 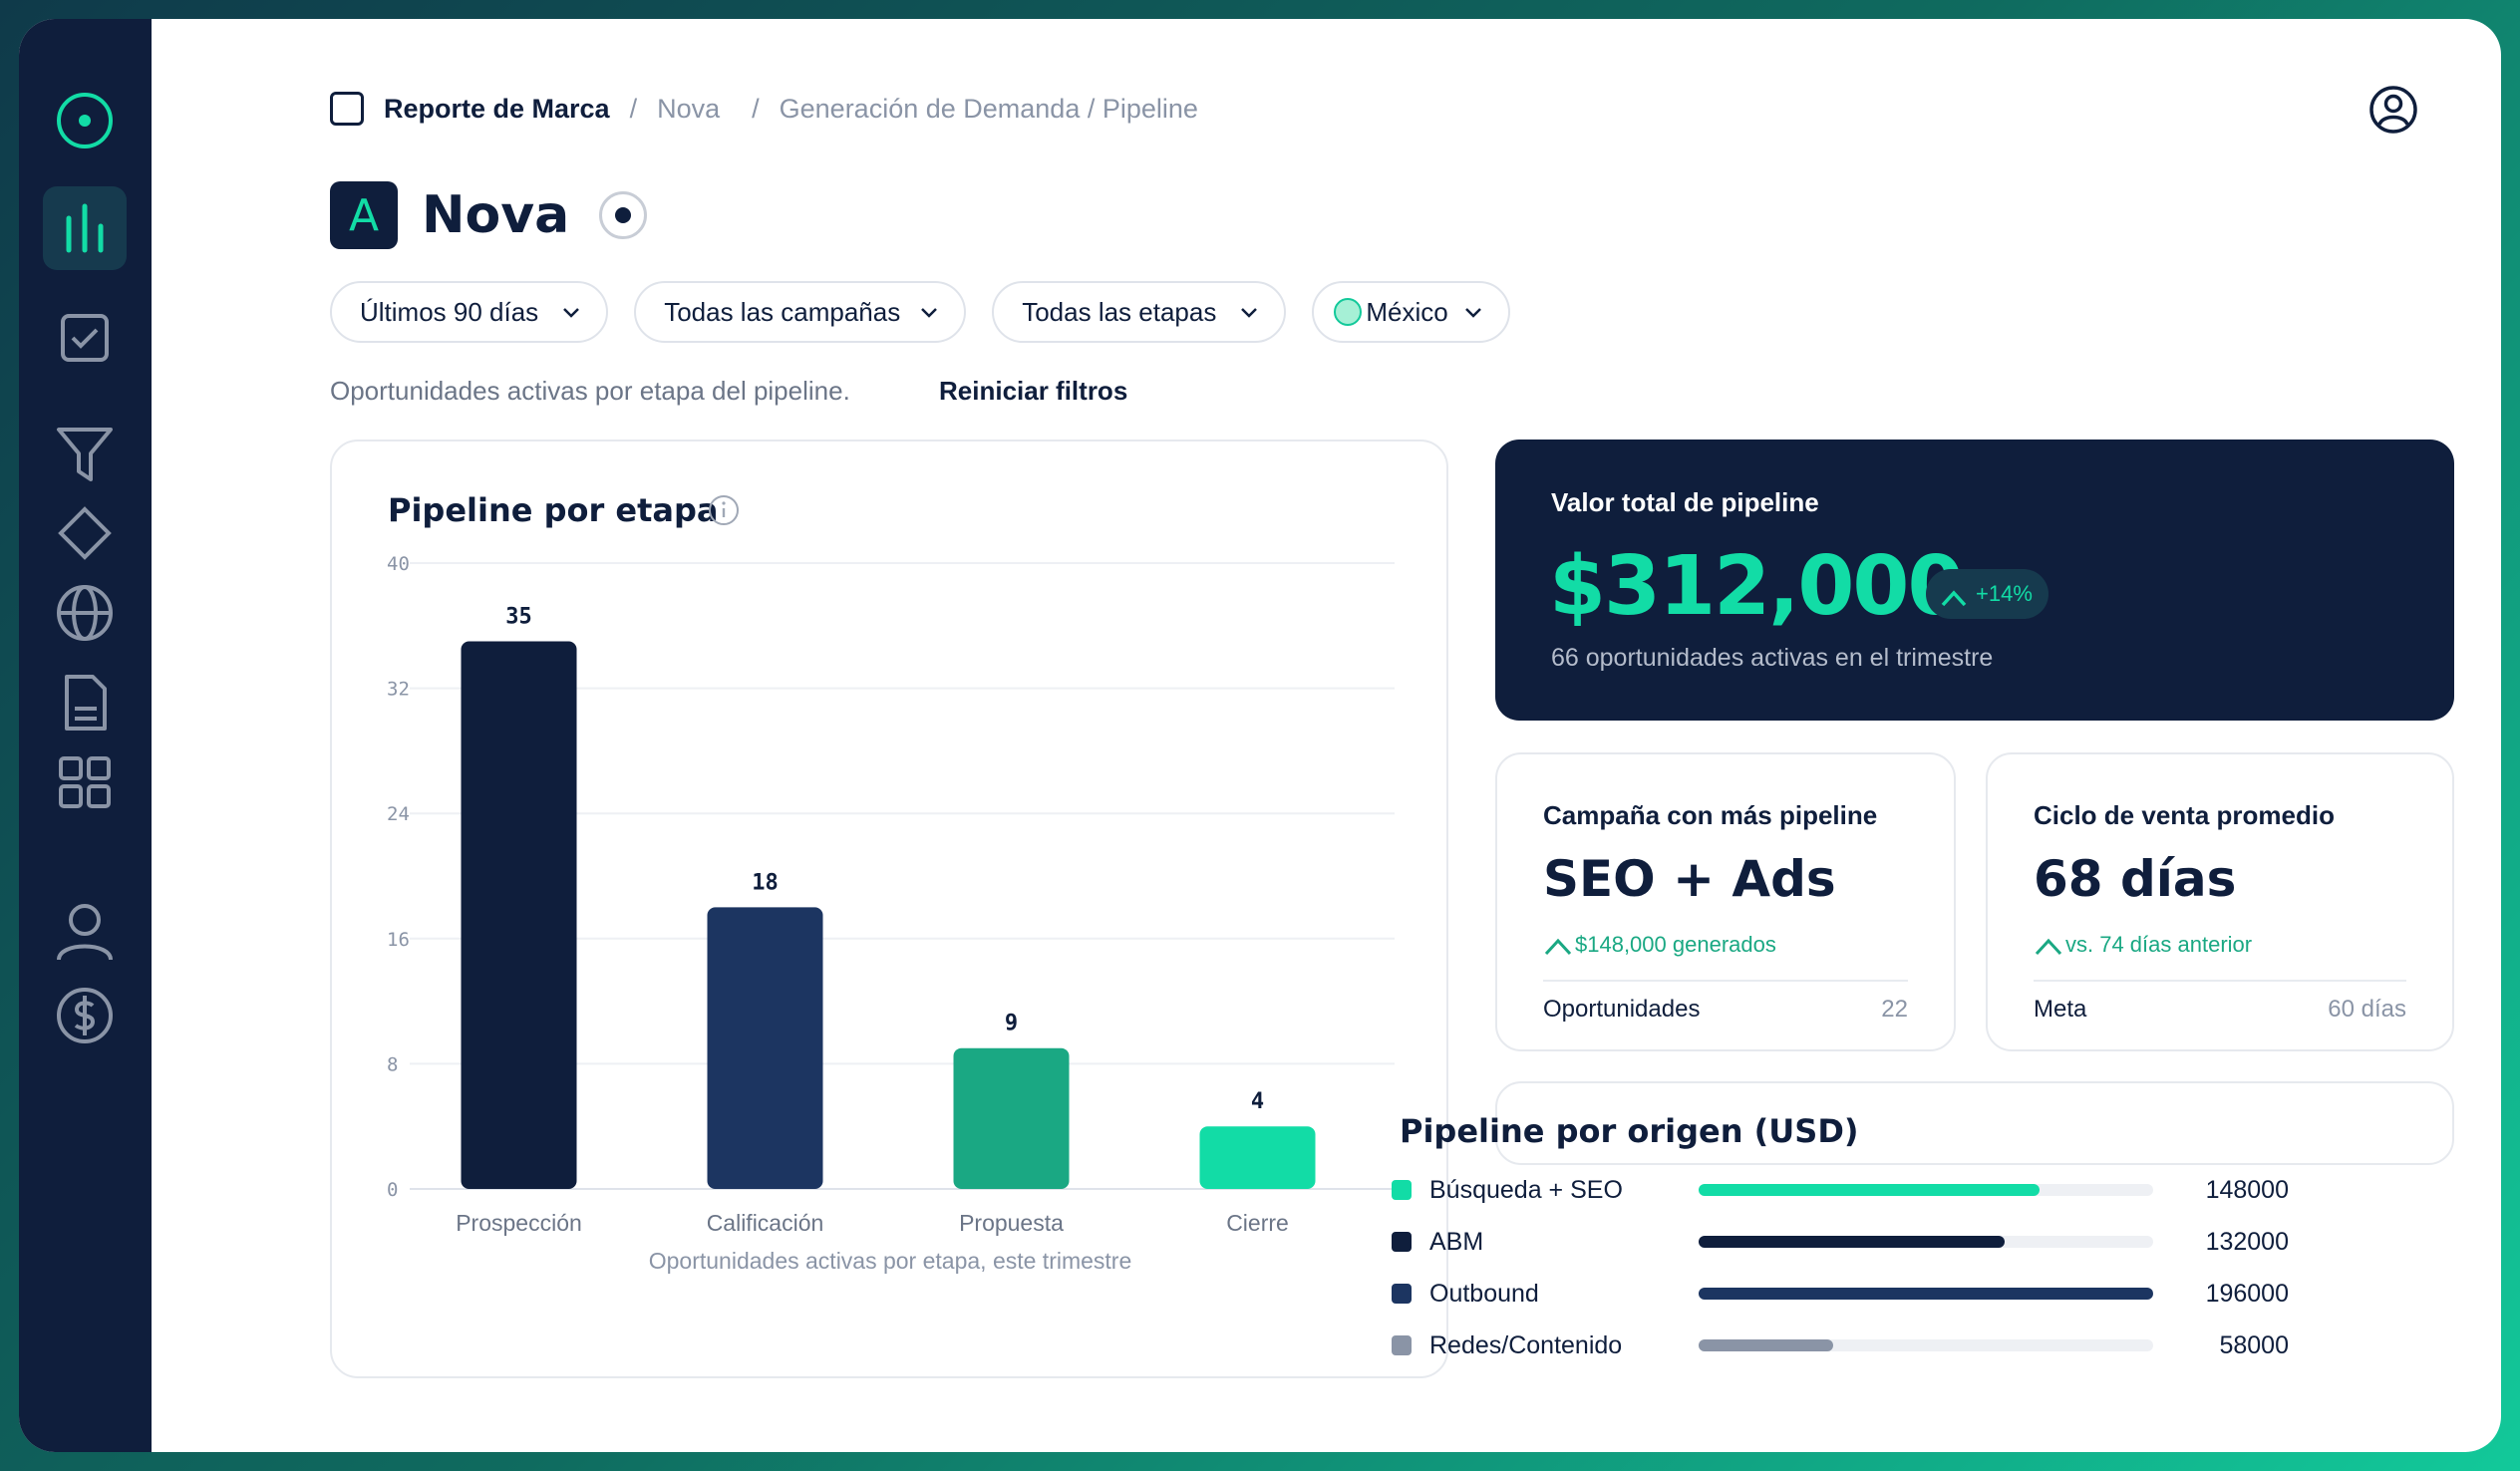 What do you see at coordinates (85, 533) in the screenshot?
I see `diamond-icon` at bounding box center [85, 533].